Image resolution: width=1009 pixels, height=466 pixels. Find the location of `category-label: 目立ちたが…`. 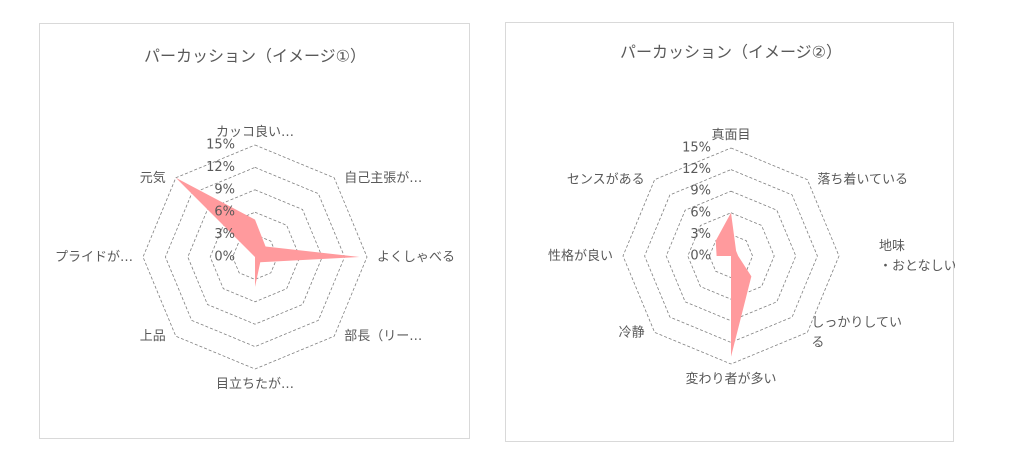

category-label: 目立ちたが… is located at coordinates (255, 384).